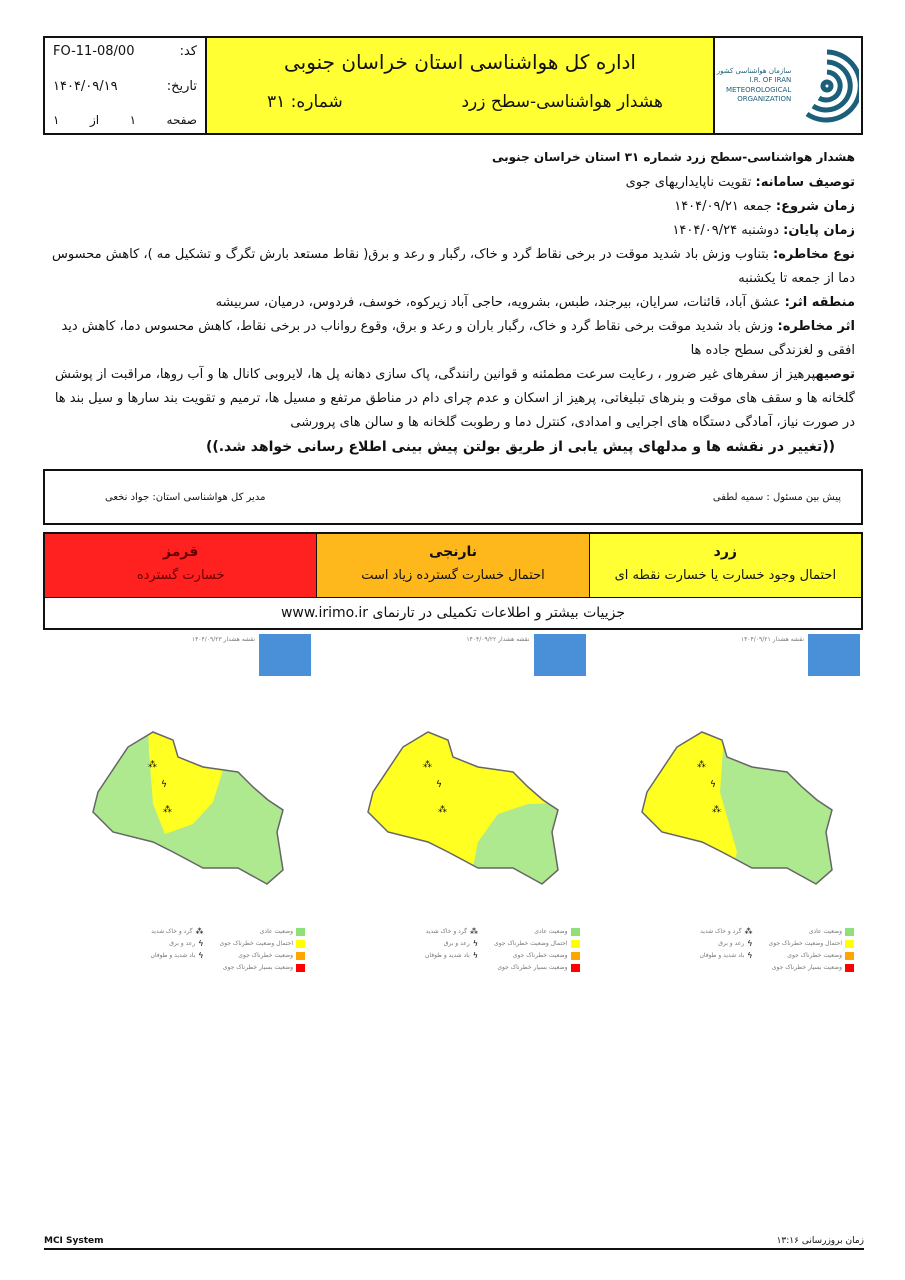 The height and width of the screenshot is (1280, 905). I want to click on start-value: جمعه ۱۴۰۴/۰۹/۲۱, so click(723, 206).